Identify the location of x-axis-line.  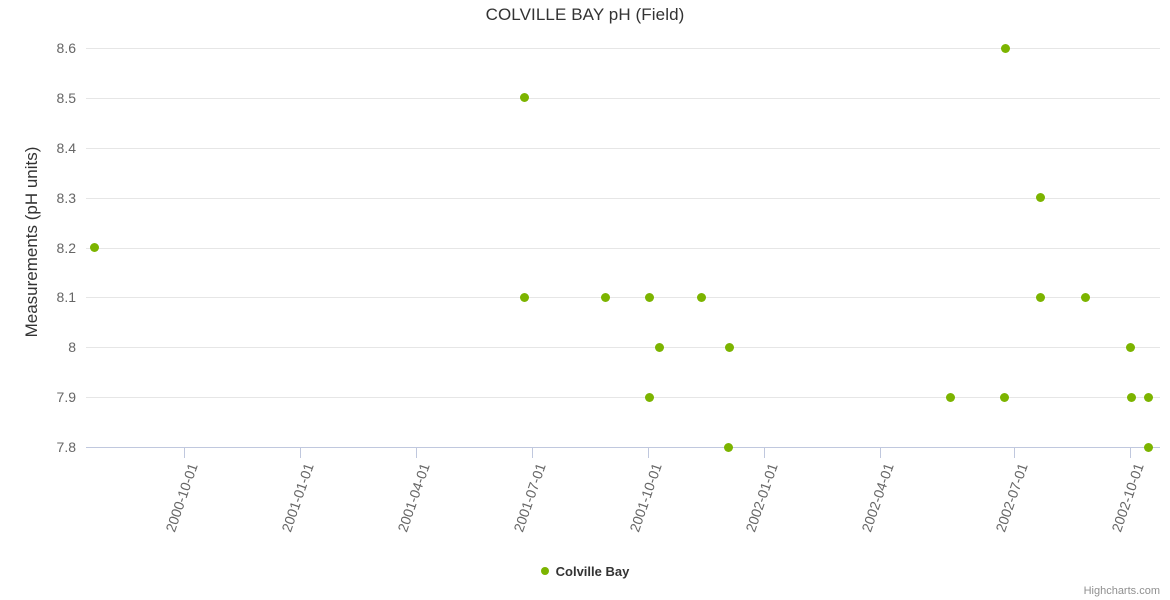
(623, 447).